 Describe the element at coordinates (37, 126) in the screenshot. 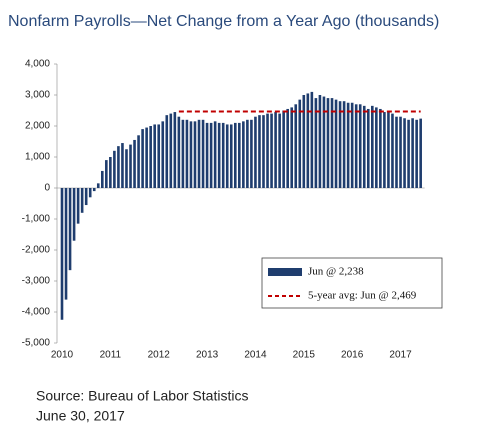

I see `y-tick-label: 2,000` at that location.